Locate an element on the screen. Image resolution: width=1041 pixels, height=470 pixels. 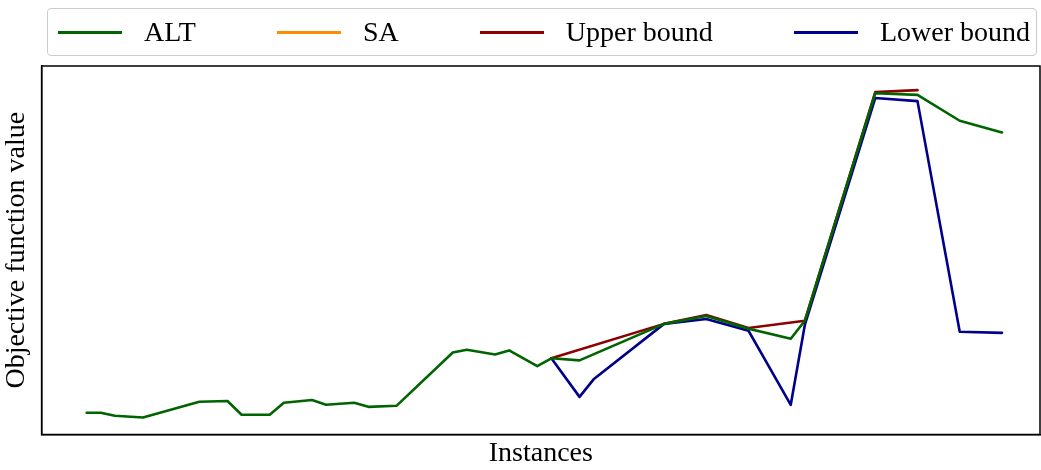
x-axis-title: Instances is located at coordinates (540, 451).